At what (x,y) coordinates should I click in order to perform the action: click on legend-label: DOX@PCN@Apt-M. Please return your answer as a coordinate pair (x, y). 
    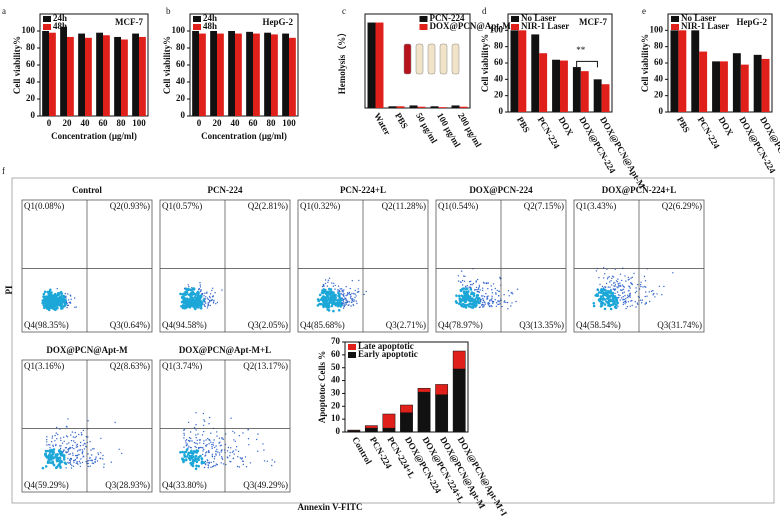
    Looking at the image, I should click on (471, 26).